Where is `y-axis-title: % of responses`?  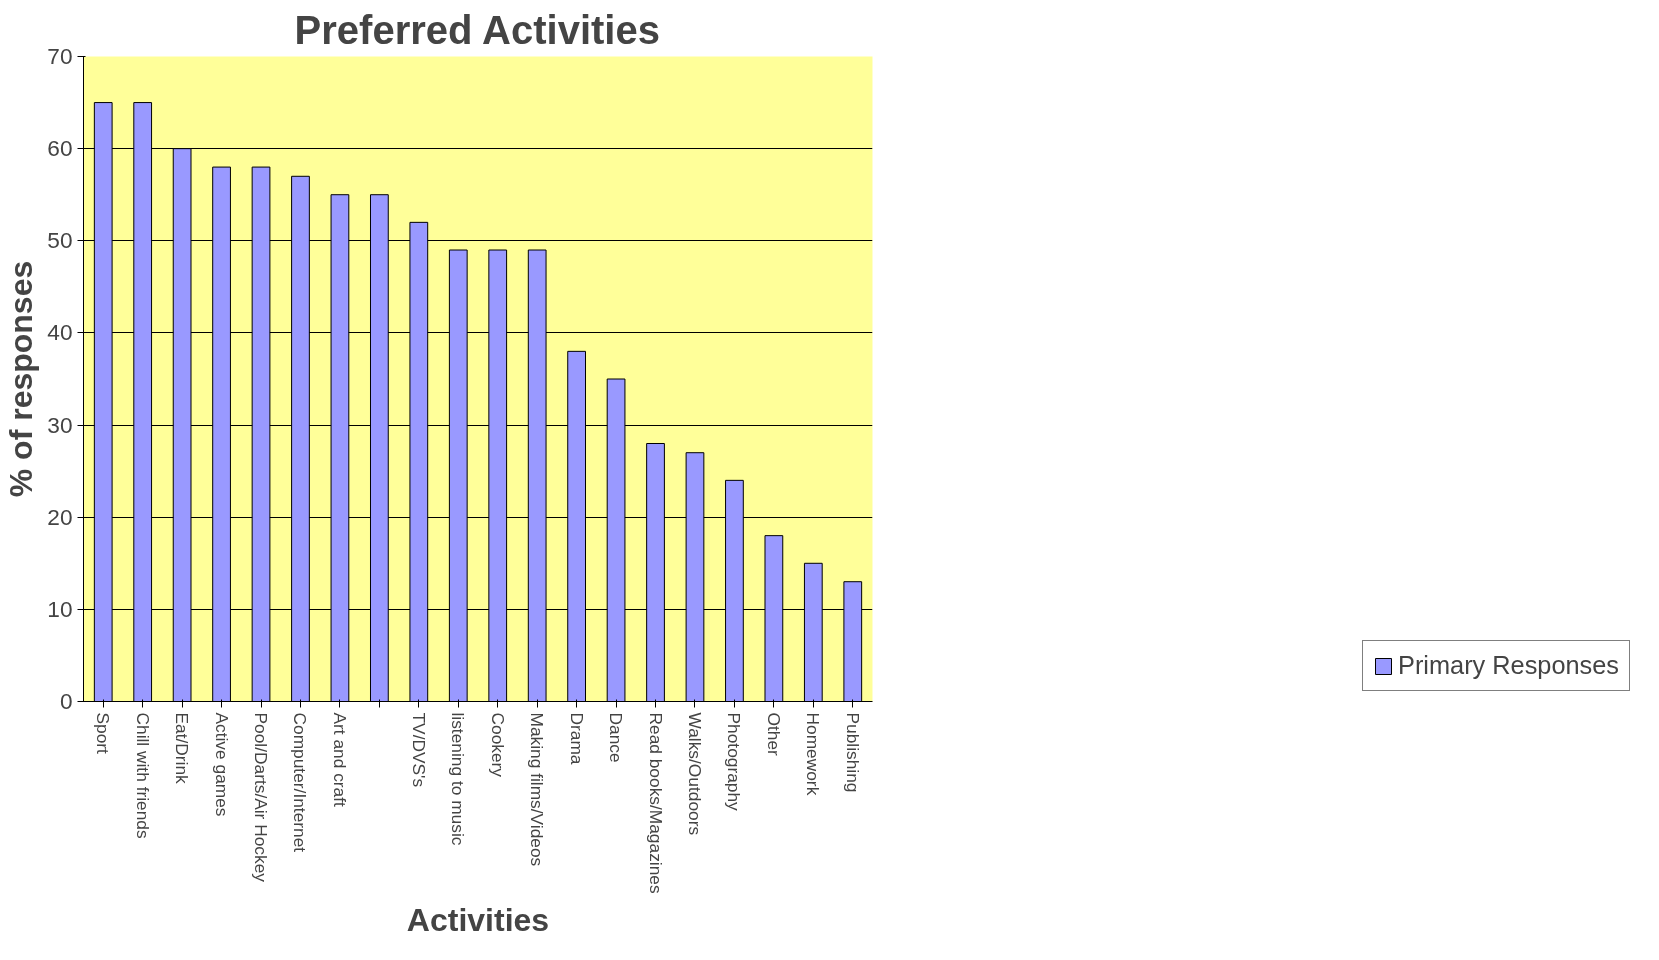
y-axis-title: % of responses is located at coordinates (21, 379).